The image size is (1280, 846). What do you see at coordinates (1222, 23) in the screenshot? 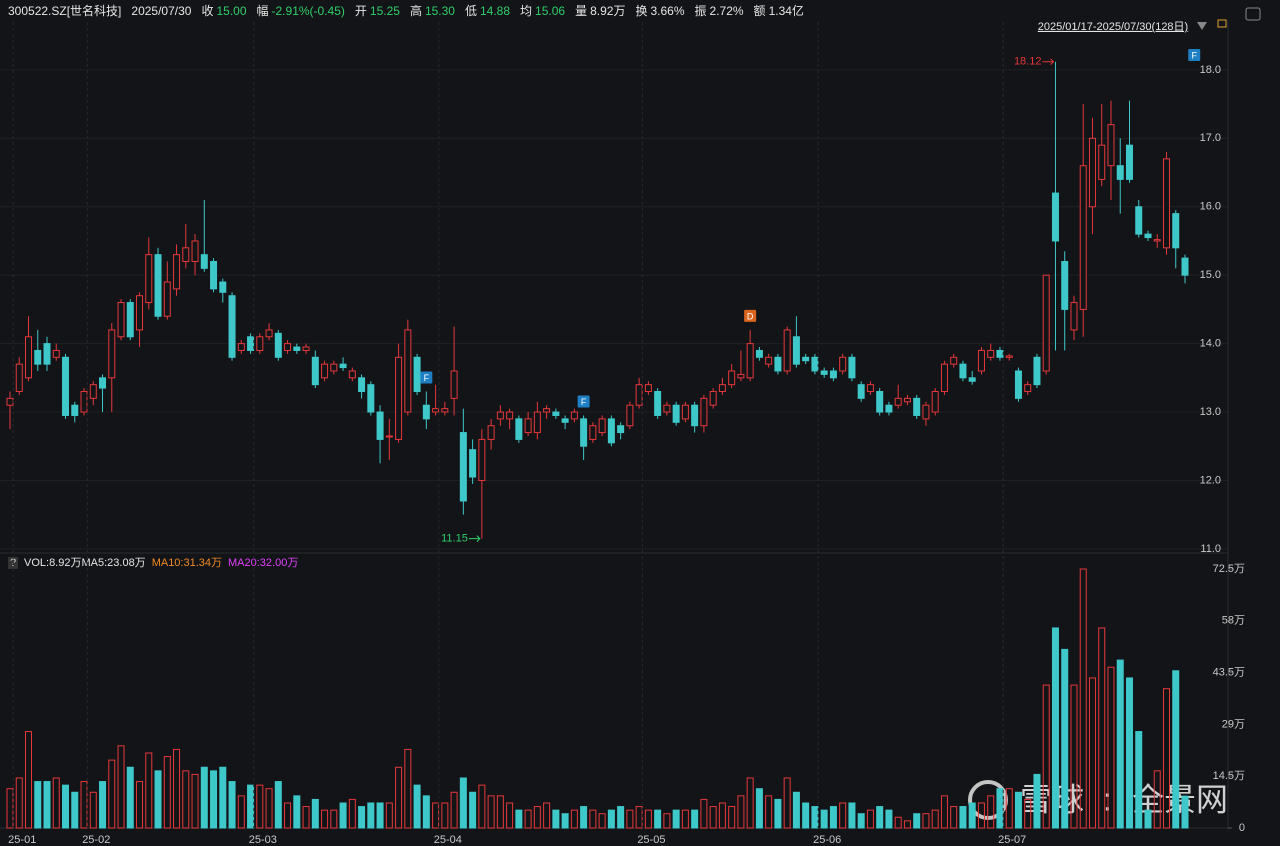
I see `lock-icon` at bounding box center [1222, 23].